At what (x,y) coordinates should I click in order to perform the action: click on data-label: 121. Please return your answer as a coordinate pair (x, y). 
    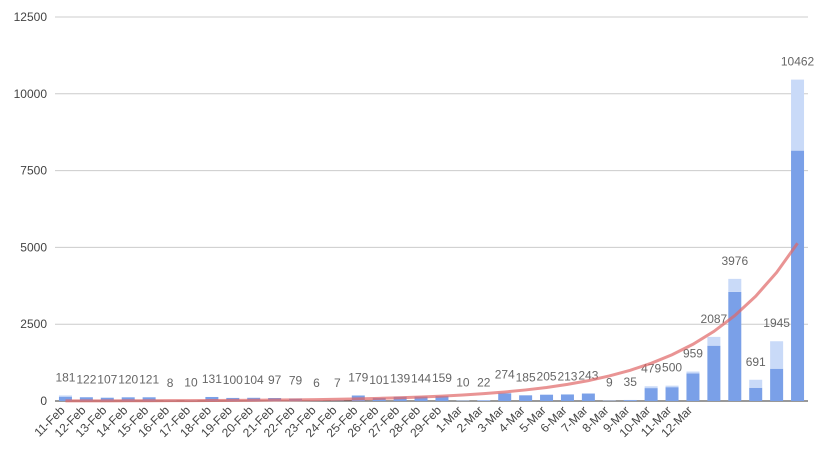
    Looking at the image, I should click on (149, 379).